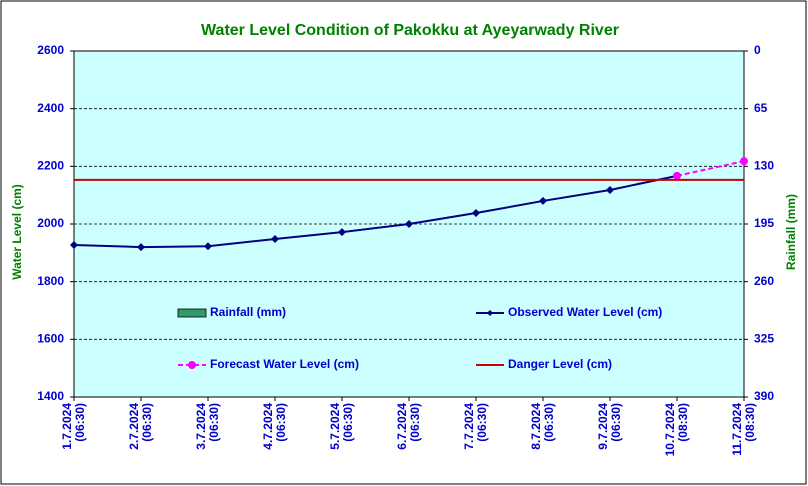 This screenshot has height=486, width=808. What do you see at coordinates (585, 312) in the screenshot?
I see `legend-label: Observed Water Level (cm)` at bounding box center [585, 312].